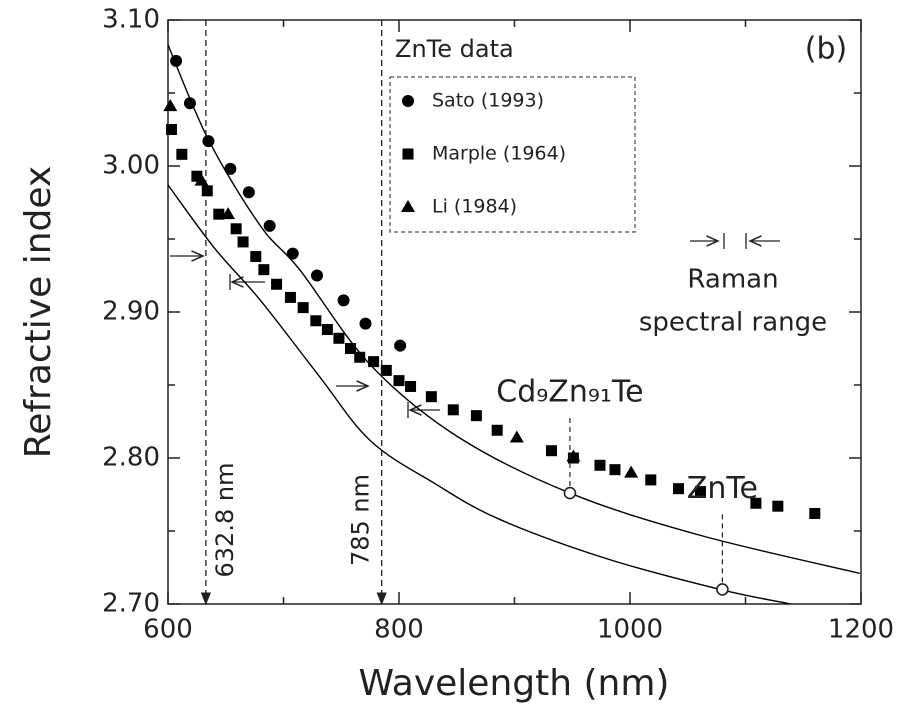 Image resolution: width=911 pixels, height=714 pixels. I want to click on legend-label: Marple (1964), so click(499, 154).